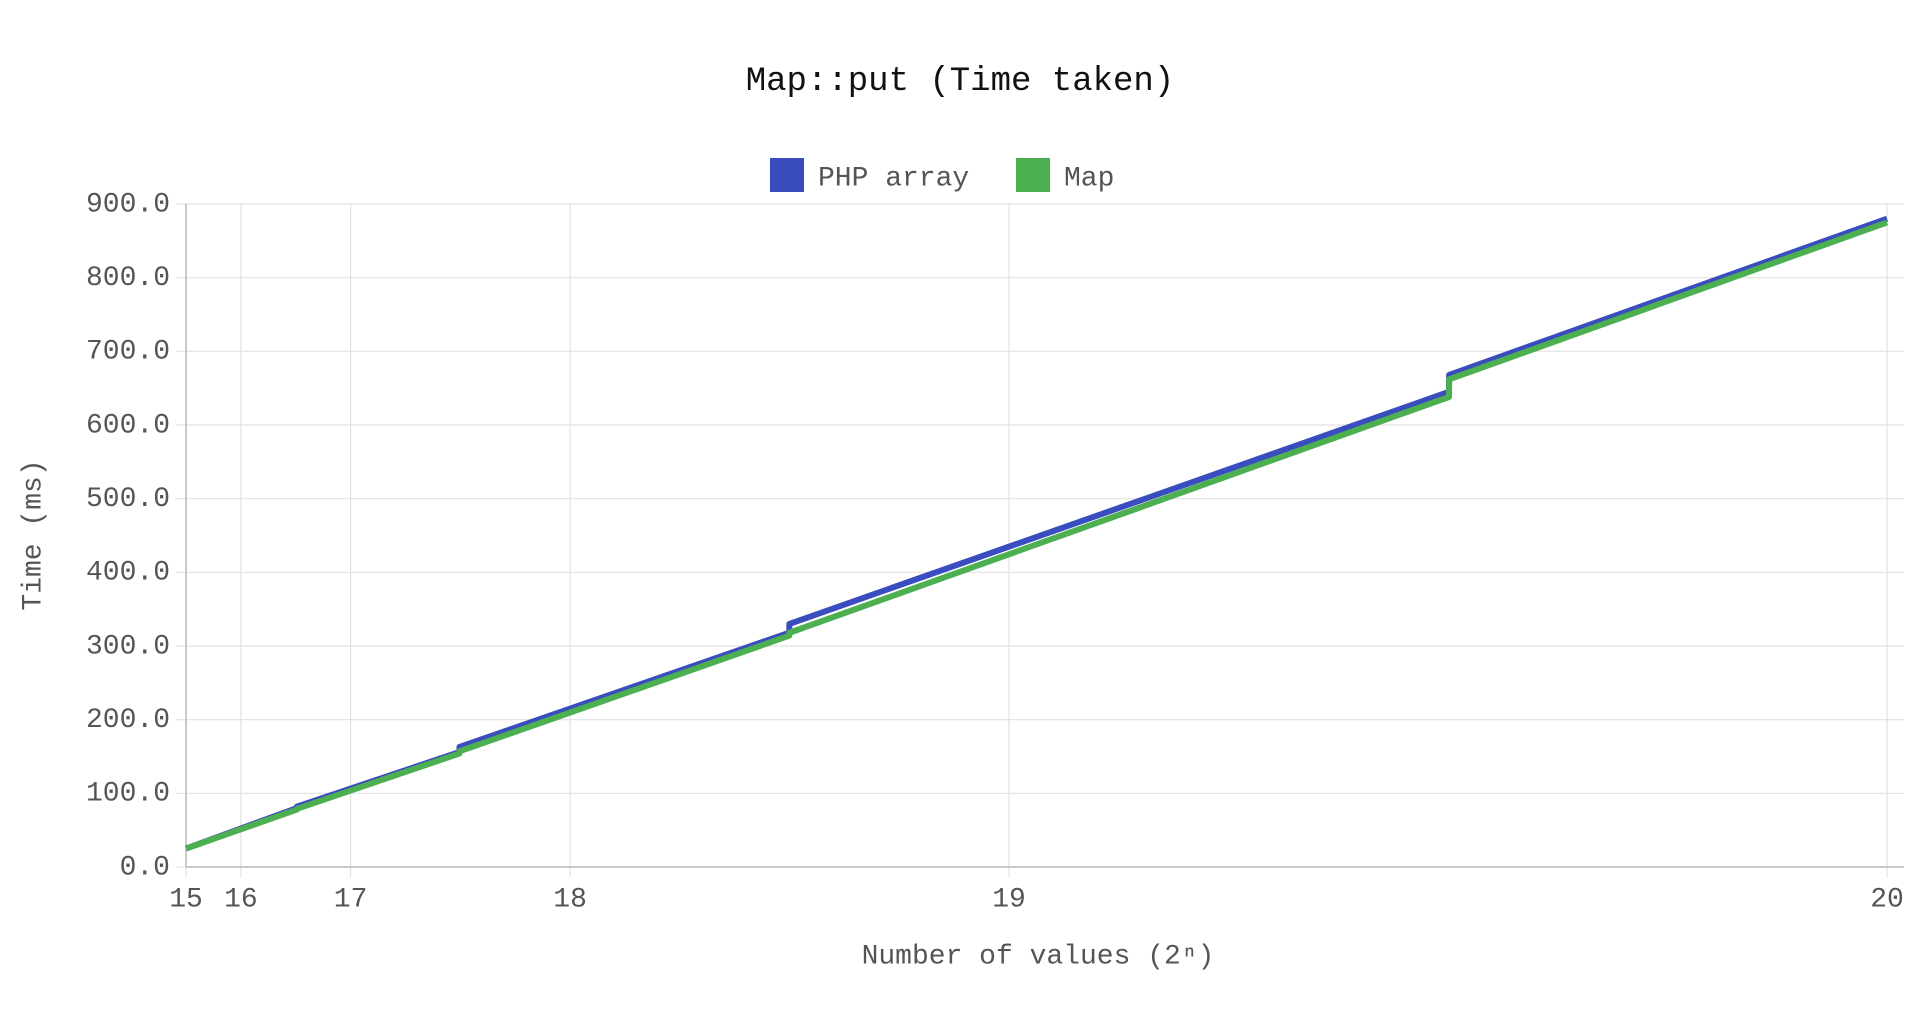  What do you see at coordinates (1009, 899) in the screenshot?
I see `x-tick-label: 19` at bounding box center [1009, 899].